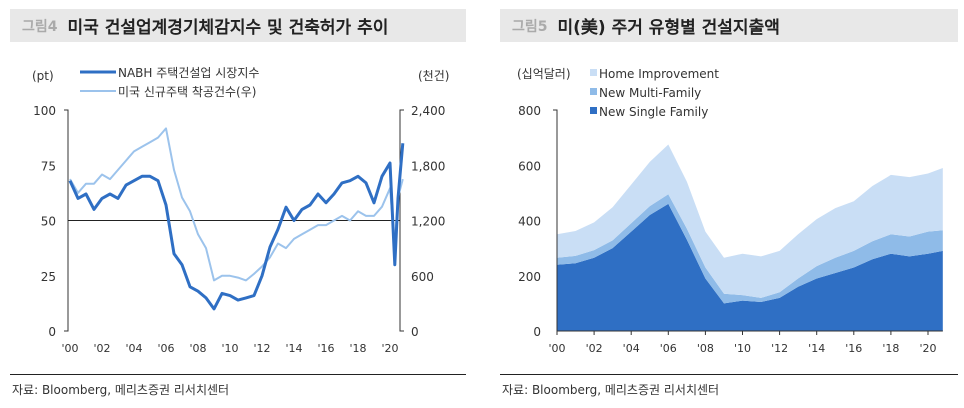 Image resolution: width=964 pixels, height=408 pixels. What do you see at coordinates (43, 76) in the screenshot?
I see `y-axis-unit: (pt)` at bounding box center [43, 76].